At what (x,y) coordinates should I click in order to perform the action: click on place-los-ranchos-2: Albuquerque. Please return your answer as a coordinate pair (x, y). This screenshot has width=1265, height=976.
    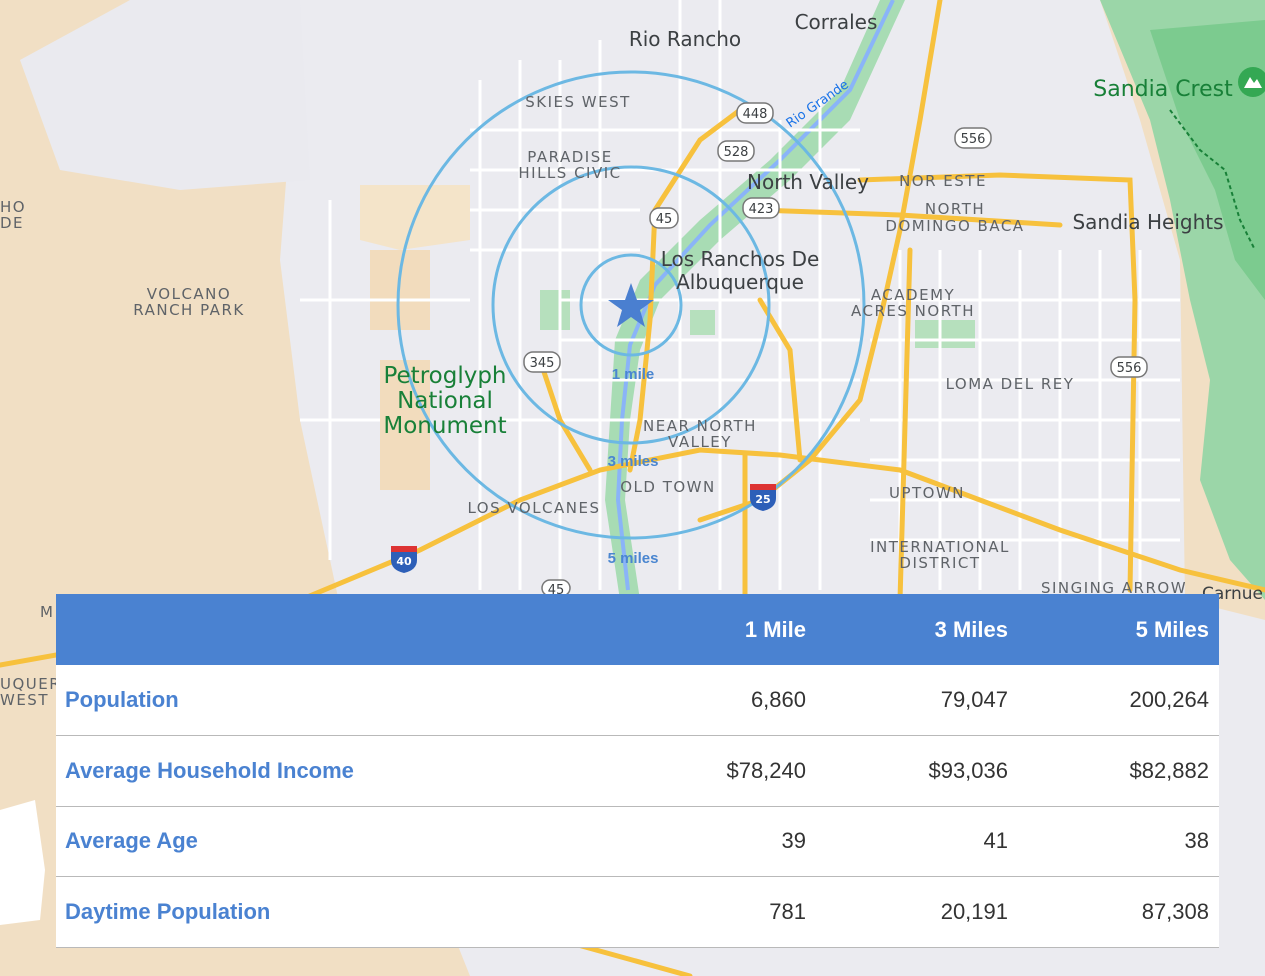
    Looking at the image, I should click on (740, 282).